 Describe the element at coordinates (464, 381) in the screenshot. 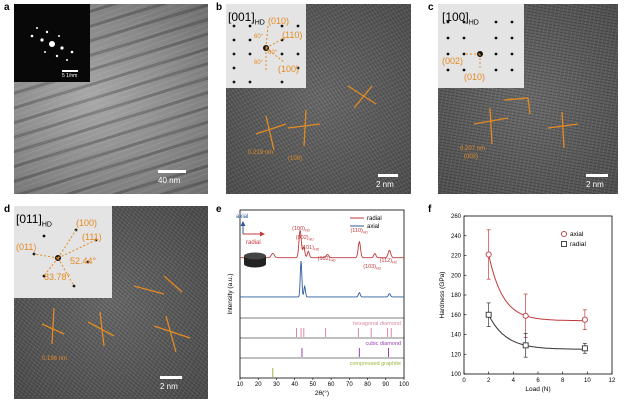

I see `xtick-label-f-0: 0` at that location.